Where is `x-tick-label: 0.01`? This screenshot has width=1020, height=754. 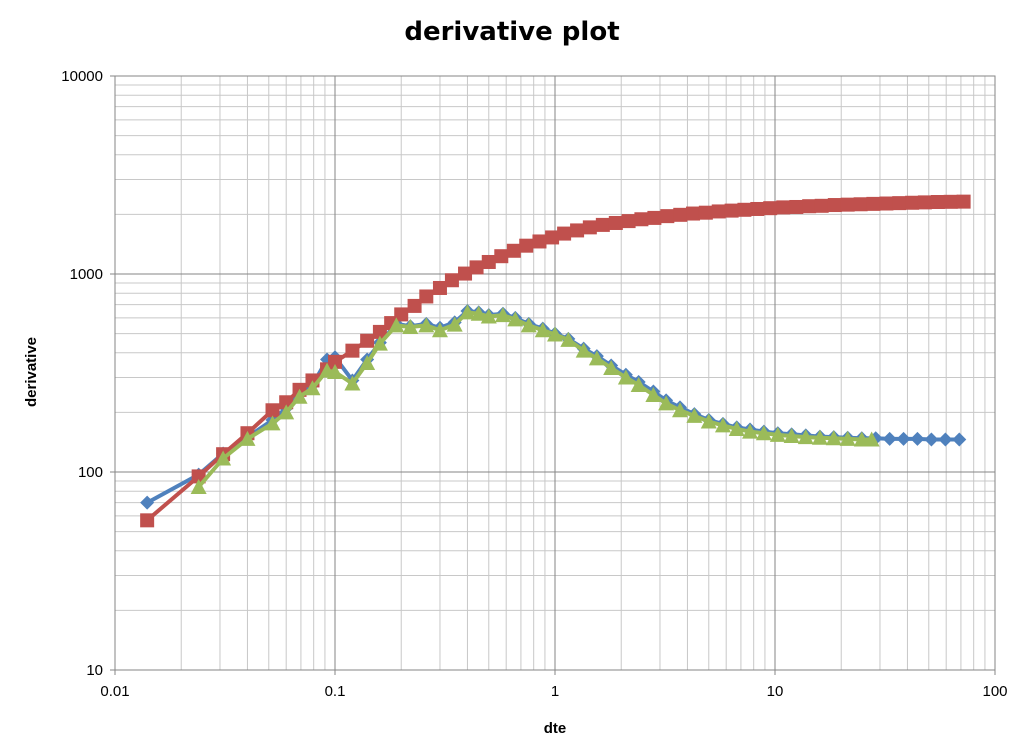 x-tick-label: 0.01 is located at coordinates (114, 691).